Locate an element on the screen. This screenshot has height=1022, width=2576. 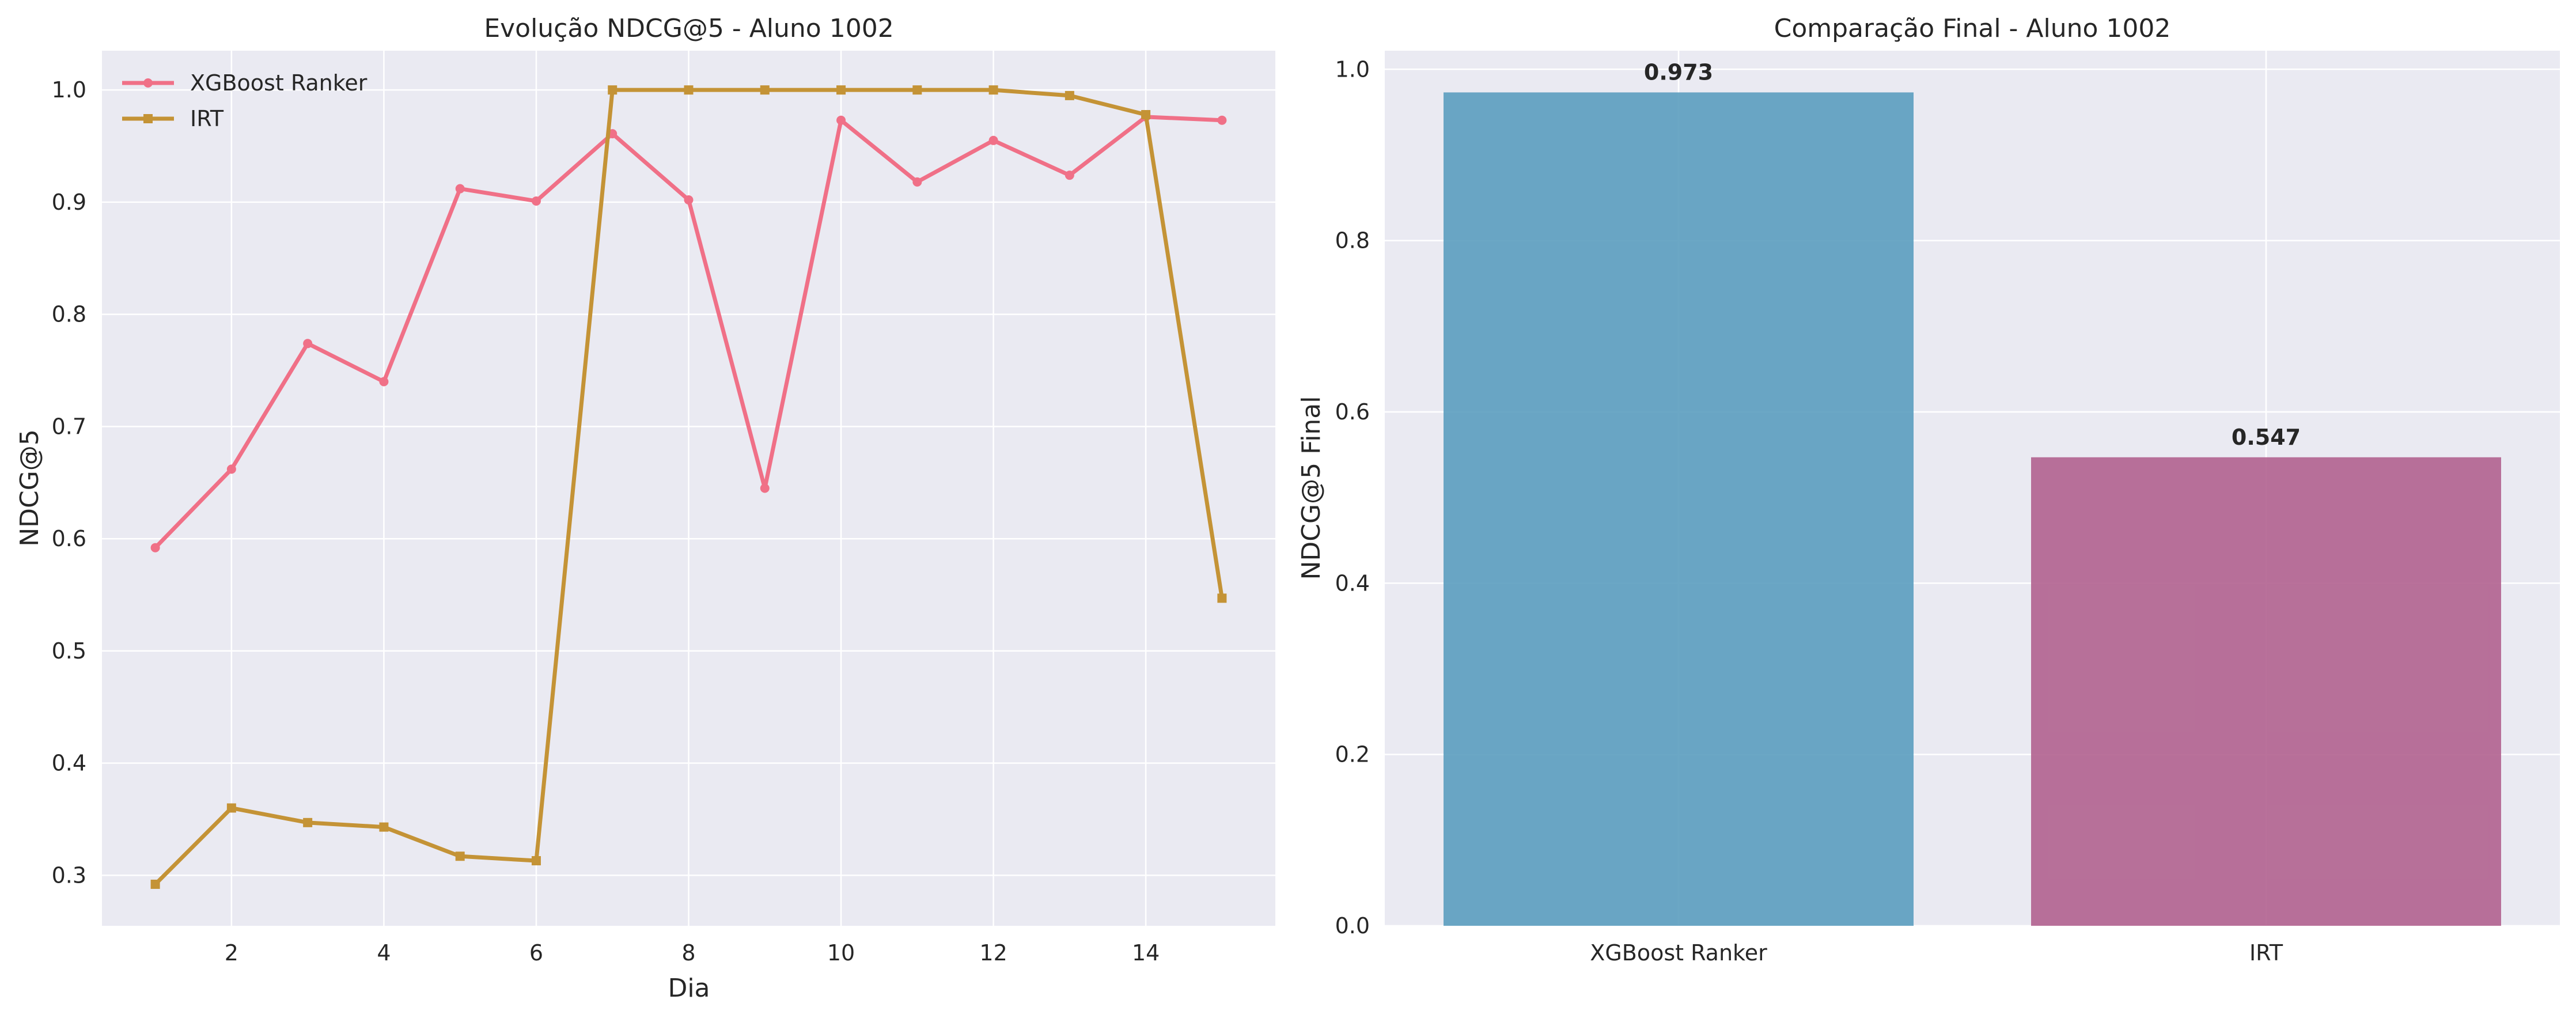
line-chart-x-ticks: 2 4 6 8 10 12 14 is located at coordinates (692, 953).